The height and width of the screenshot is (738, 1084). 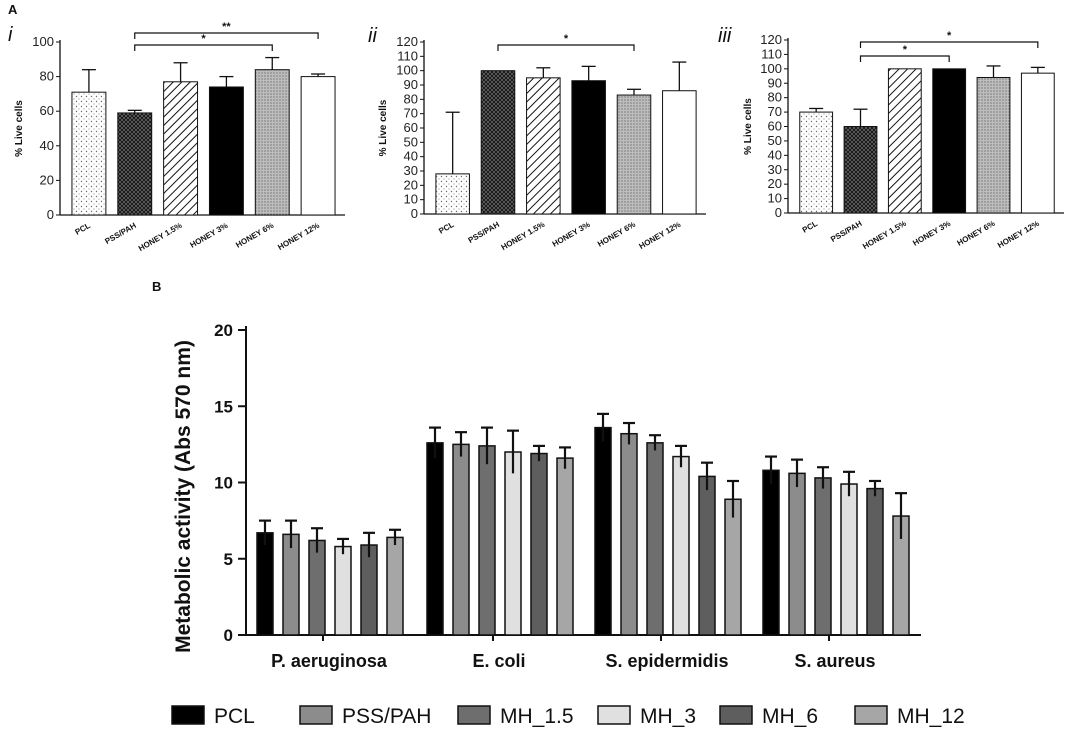 I want to click on x-category-label: HONEY 1.5%, so click(x=160, y=237).